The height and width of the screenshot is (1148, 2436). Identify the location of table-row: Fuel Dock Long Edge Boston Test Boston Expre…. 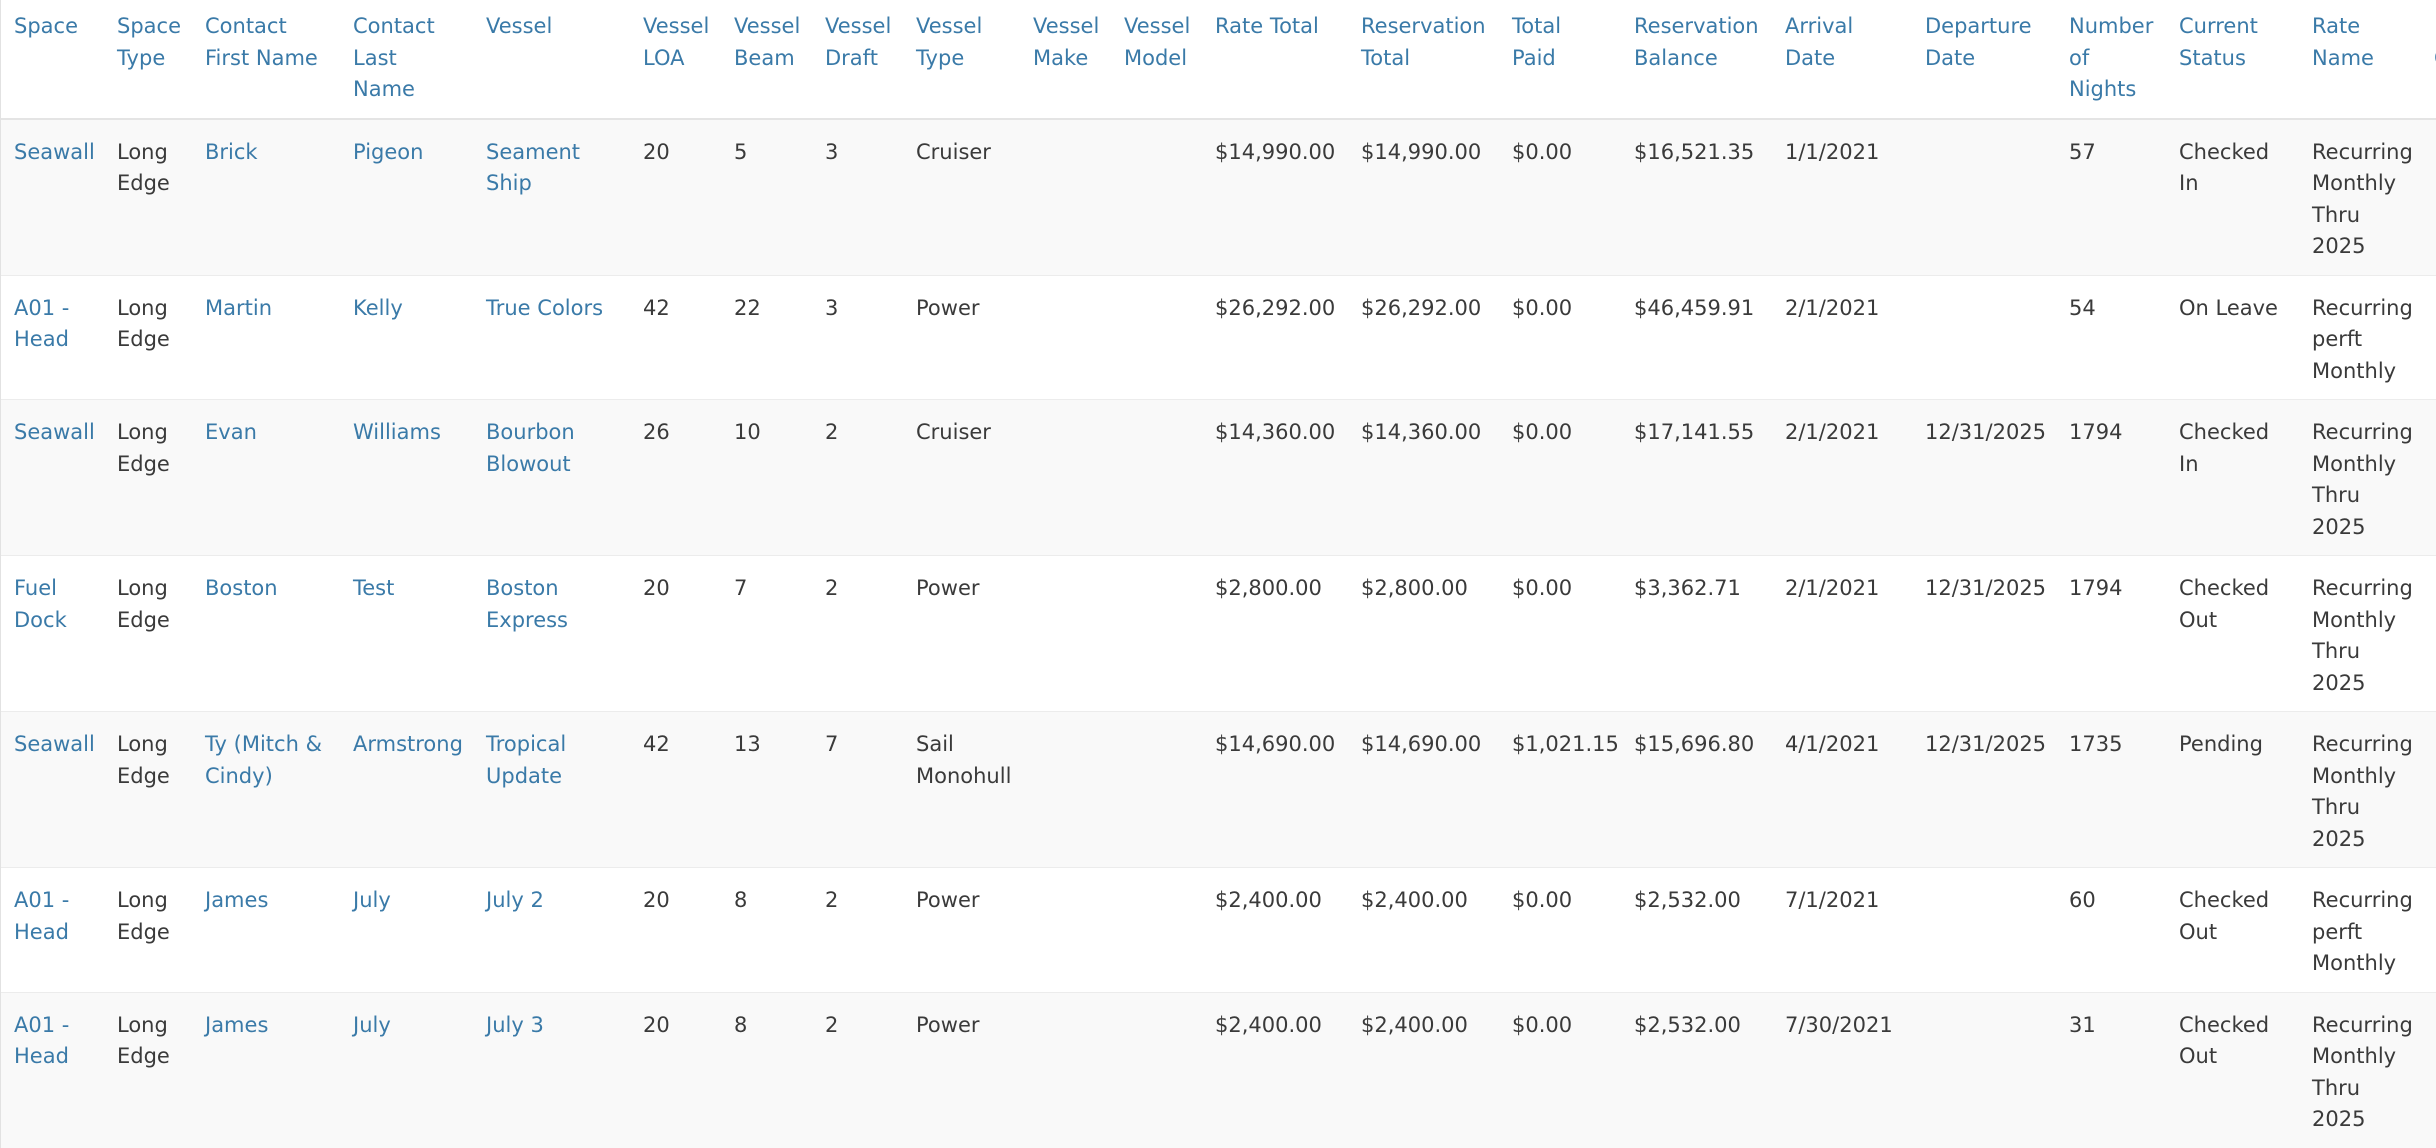
(1218, 633).